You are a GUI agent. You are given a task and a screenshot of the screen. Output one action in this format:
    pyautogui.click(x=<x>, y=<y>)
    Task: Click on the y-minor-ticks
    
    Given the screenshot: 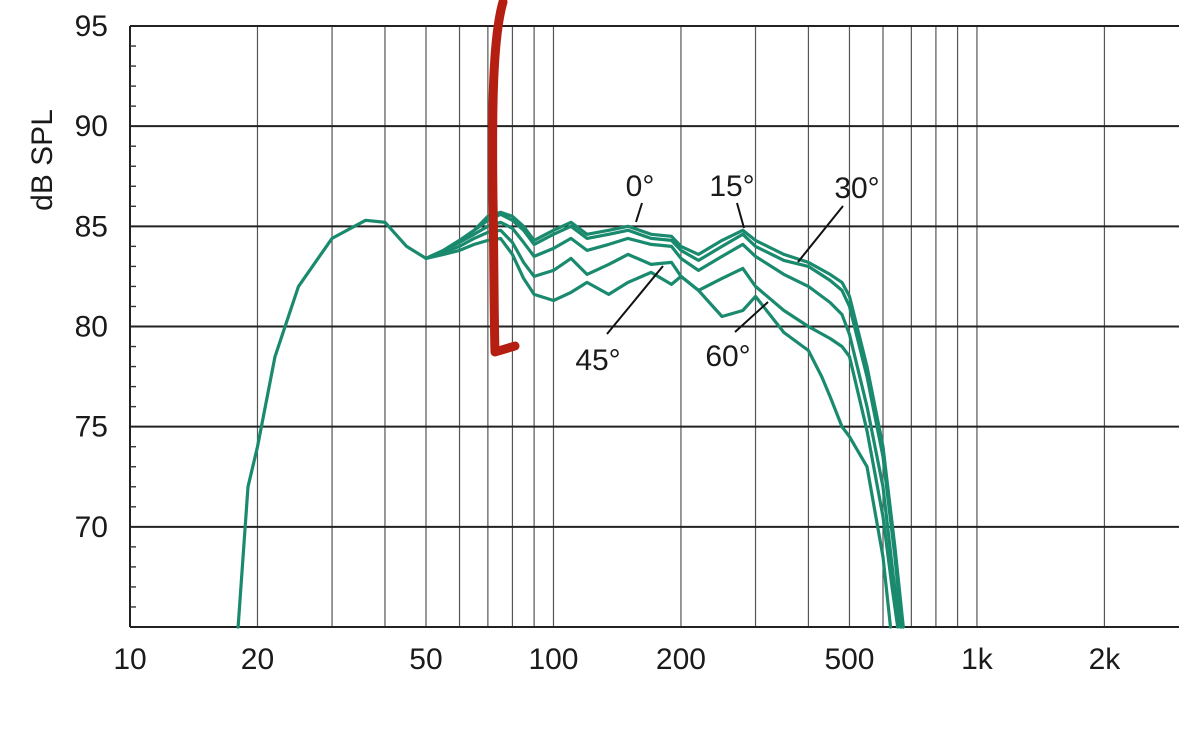 What is the action you would take?
    pyautogui.click(x=133, y=326)
    